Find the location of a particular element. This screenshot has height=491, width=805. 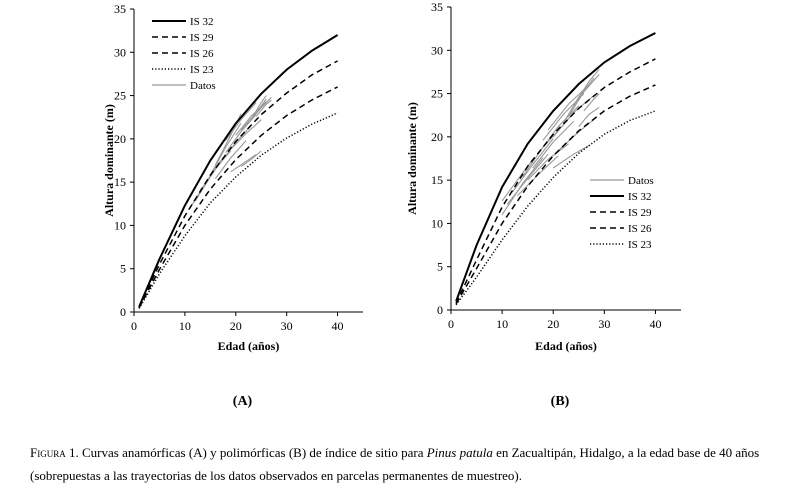

legend: IS 32 IS 29 IS 26 IS 23 Datos is located at coordinates (184, 54).